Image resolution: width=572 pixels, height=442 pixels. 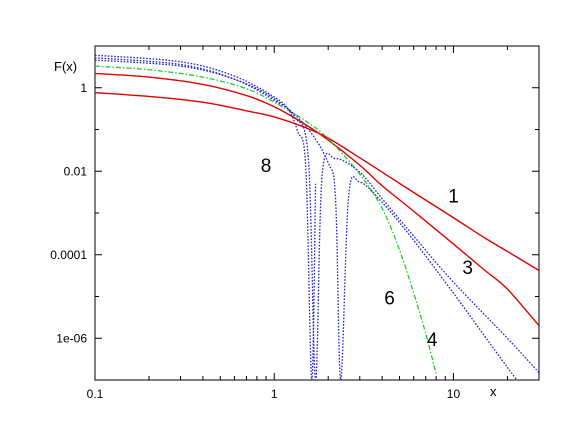 What do you see at coordinates (68, 255) in the screenshot?
I see `y-tick-label: 0.0001` at bounding box center [68, 255].